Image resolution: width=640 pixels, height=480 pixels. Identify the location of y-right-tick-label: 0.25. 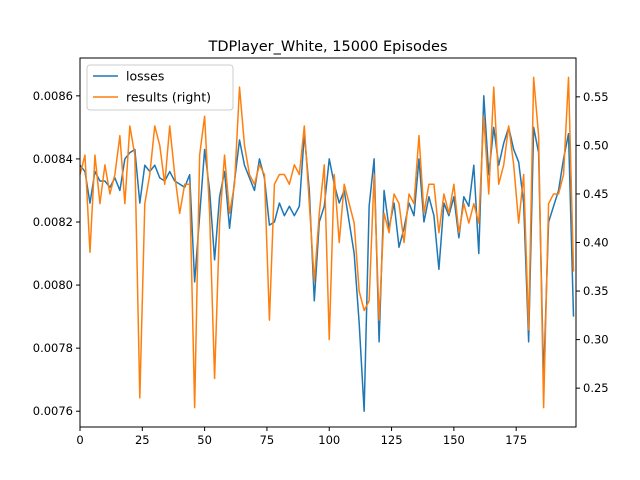
(596, 388).